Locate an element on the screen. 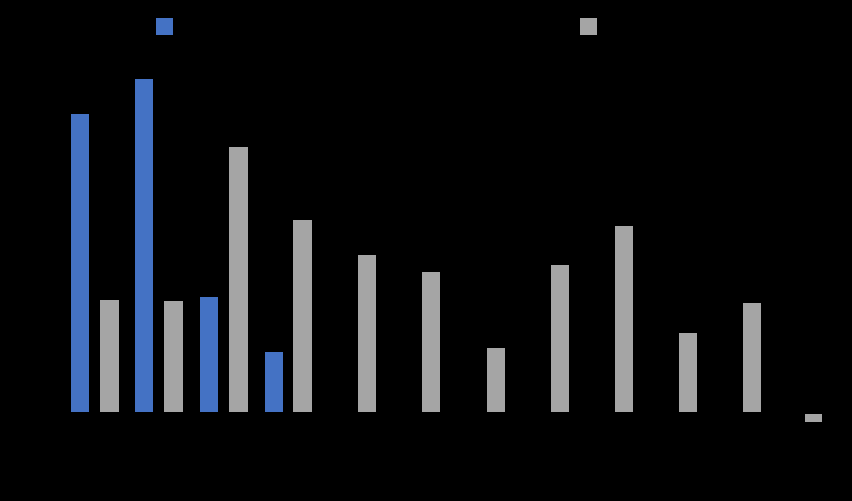  series-1-legend is located at coordinates (167, 26).